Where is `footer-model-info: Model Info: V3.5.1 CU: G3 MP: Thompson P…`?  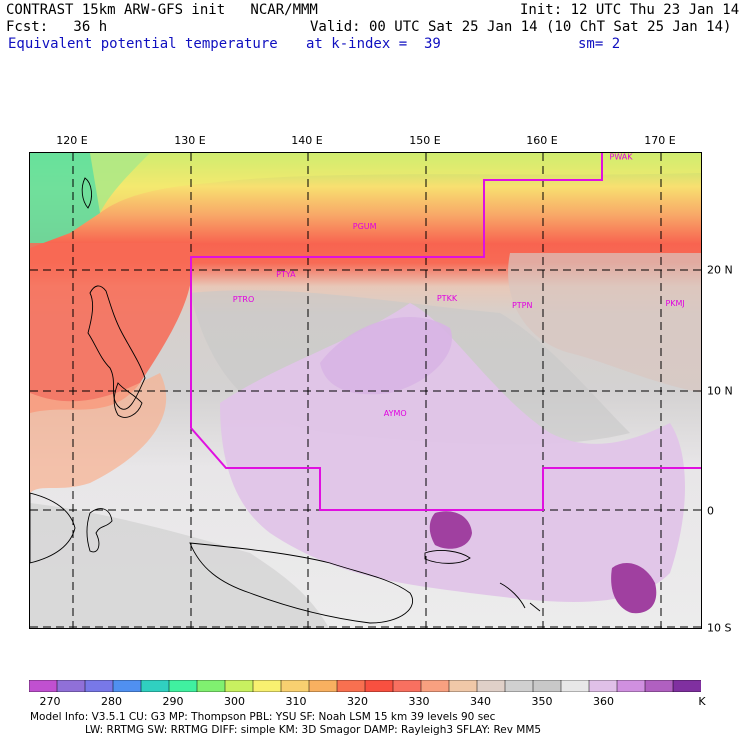
footer-model-info: Model Info: V3.5.1 CU: G3 MP: Thompson P… is located at coordinates (263, 717).